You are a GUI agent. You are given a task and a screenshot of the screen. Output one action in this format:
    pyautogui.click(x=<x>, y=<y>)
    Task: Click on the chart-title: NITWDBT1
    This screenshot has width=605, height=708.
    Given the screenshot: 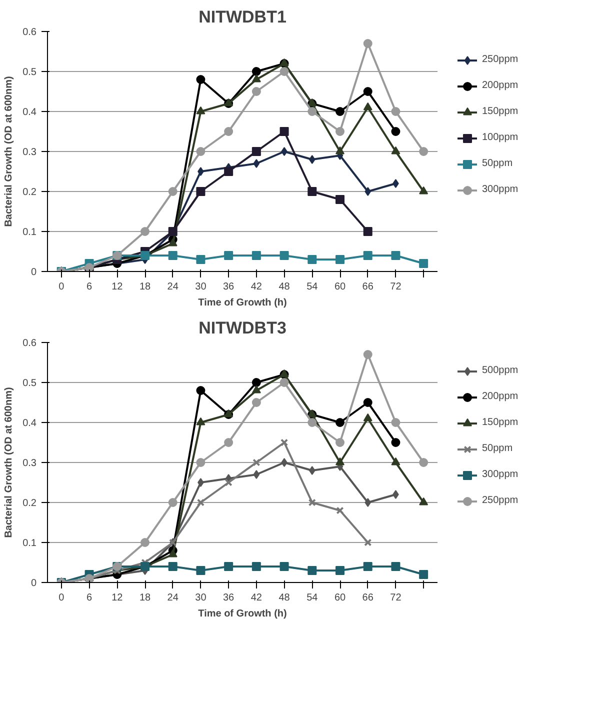 What is the action you would take?
    pyautogui.click(x=242, y=17)
    